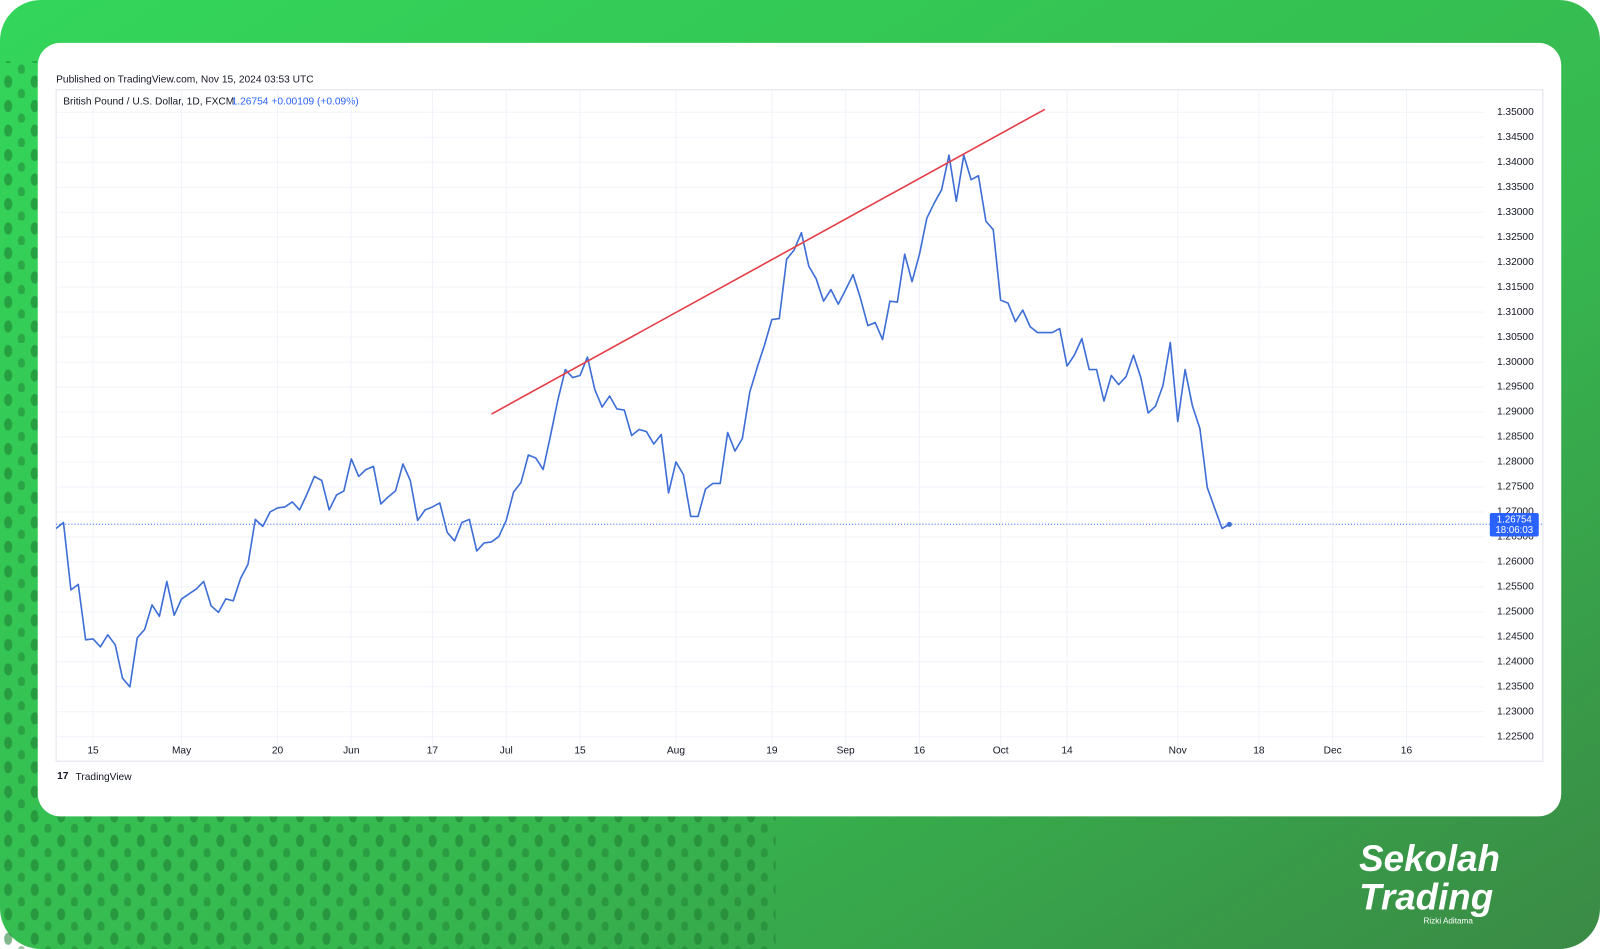 The width and height of the screenshot is (1600, 949). Describe the element at coordinates (1515, 637) in the screenshot. I see `y-tick-label: 1.24500` at that location.